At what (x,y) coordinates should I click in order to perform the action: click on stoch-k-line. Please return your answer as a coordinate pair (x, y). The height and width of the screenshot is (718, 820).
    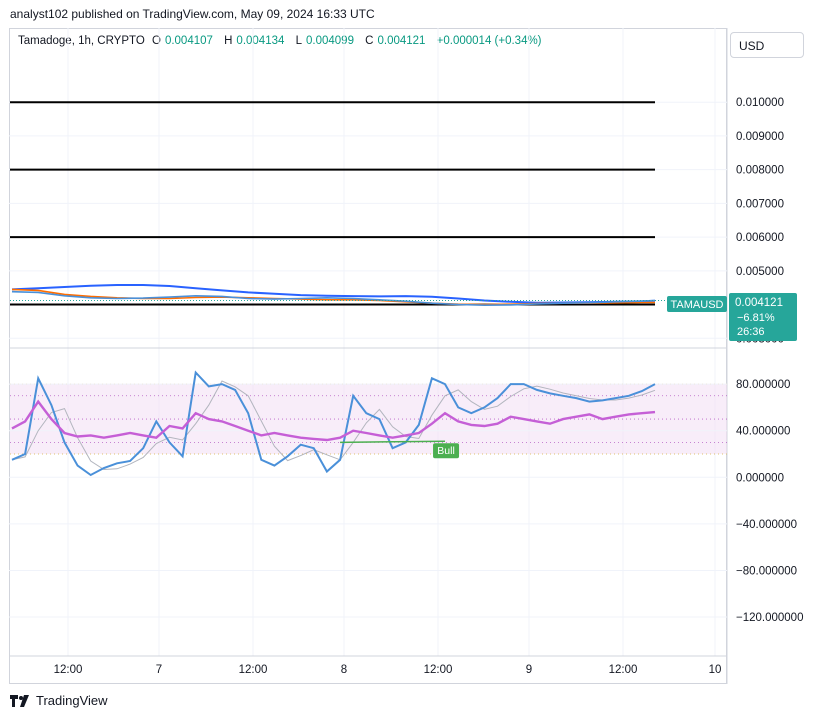
    Looking at the image, I should click on (333, 423).